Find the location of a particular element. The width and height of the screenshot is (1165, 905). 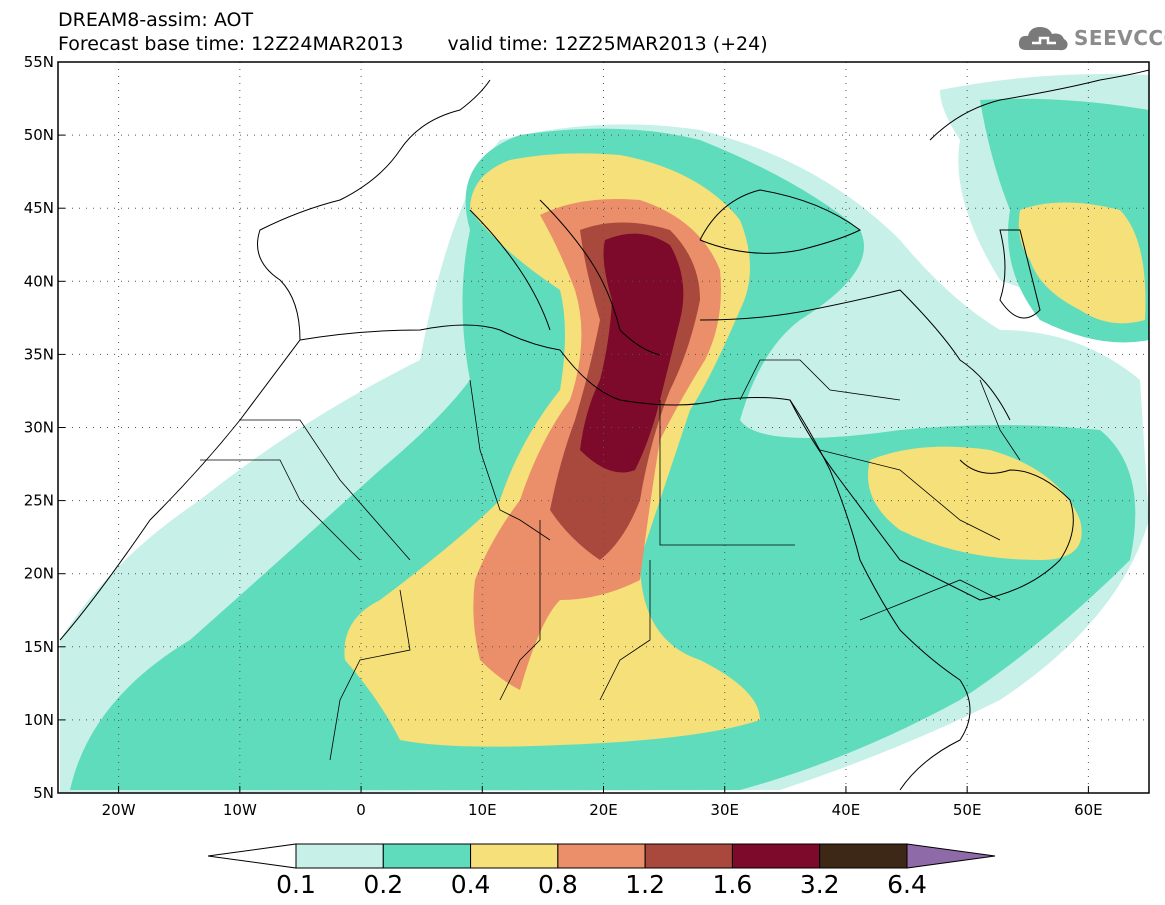

colorbar-label: 1.2 is located at coordinates (645, 884).